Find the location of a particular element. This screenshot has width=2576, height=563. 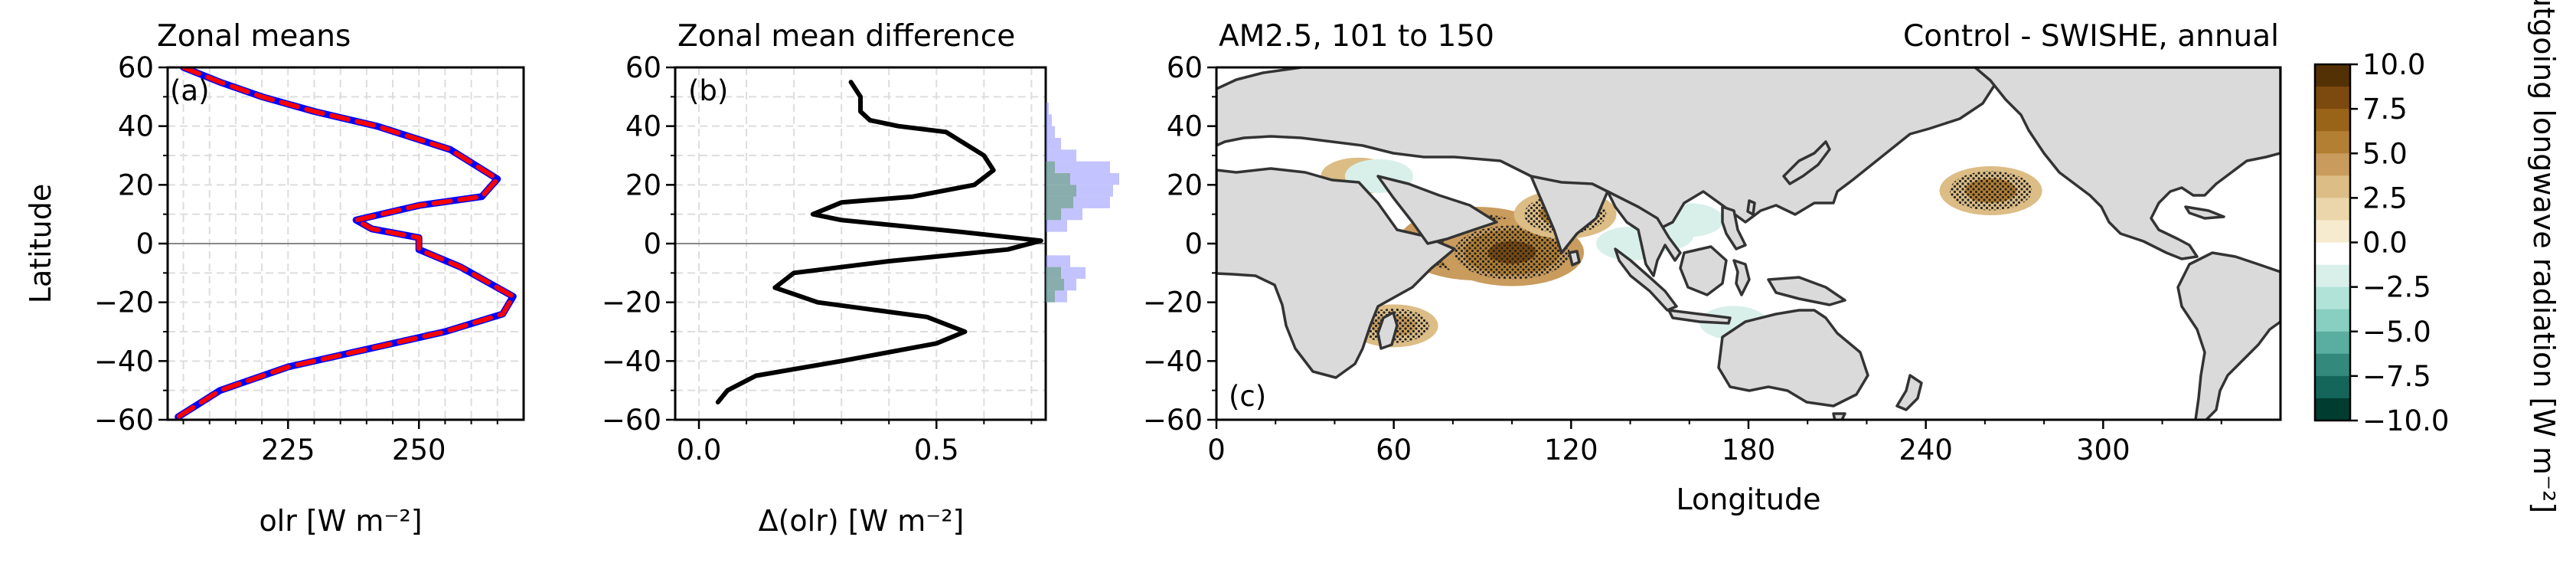

colorbar-tick-label: 10.0 is located at coordinates (2393, 64).